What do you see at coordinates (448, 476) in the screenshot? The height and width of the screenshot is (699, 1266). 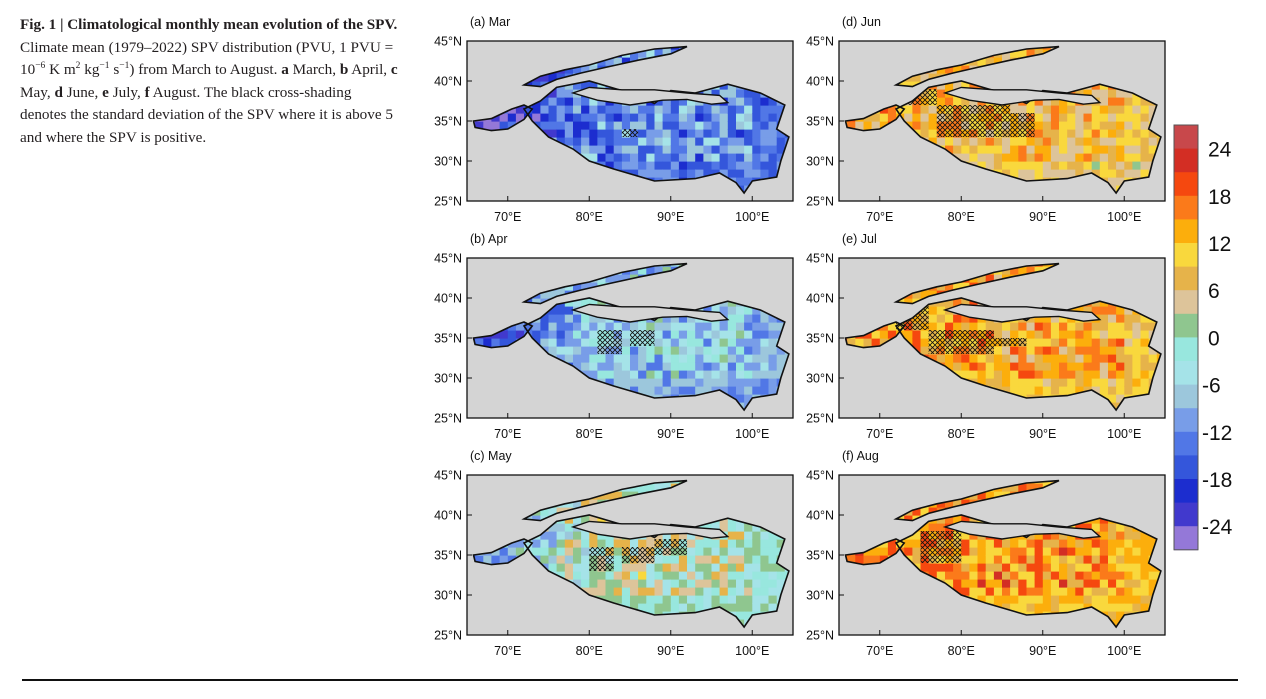 I see `y-tick-label: 45°N` at bounding box center [448, 476].